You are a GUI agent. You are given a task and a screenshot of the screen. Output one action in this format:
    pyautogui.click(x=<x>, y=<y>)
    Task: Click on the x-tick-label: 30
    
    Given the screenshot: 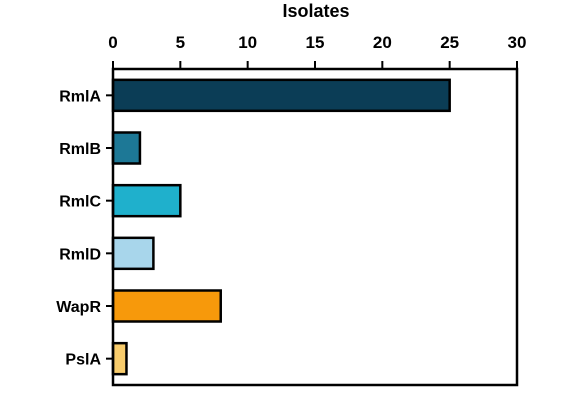 What is the action you would take?
    pyautogui.click(x=517, y=42)
    